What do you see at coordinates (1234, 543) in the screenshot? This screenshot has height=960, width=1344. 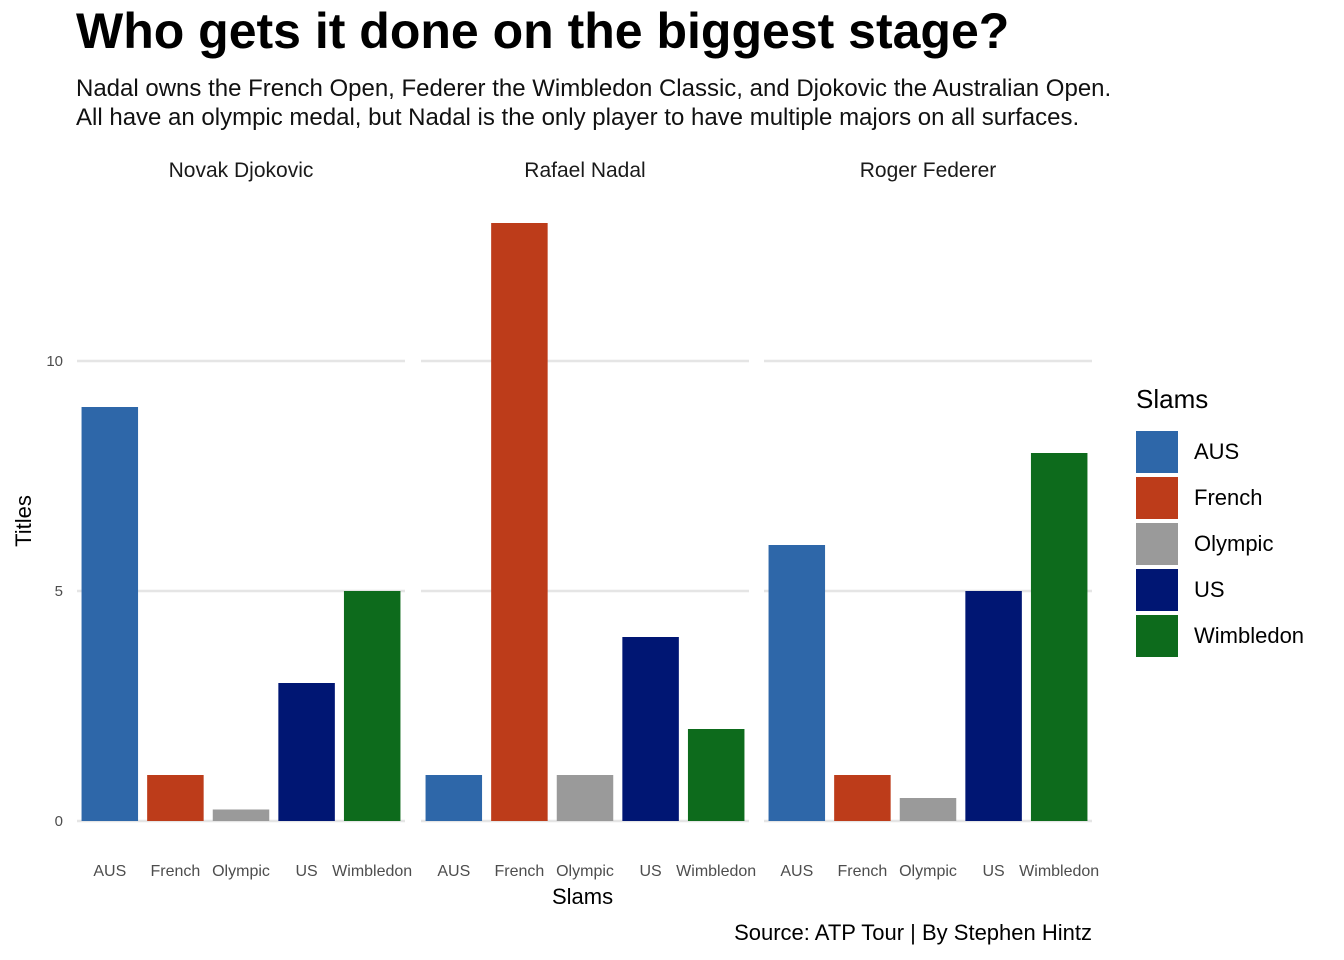 I see `legend-label: Olympic` at bounding box center [1234, 543].